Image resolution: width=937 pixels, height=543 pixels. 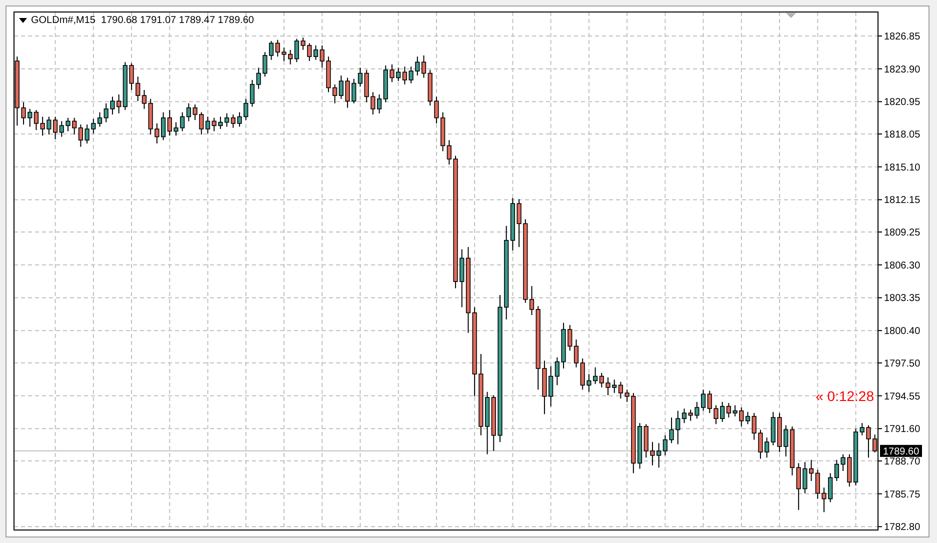 I want to click on y-tick-label: 1782.80, so click(x=902, y=528).